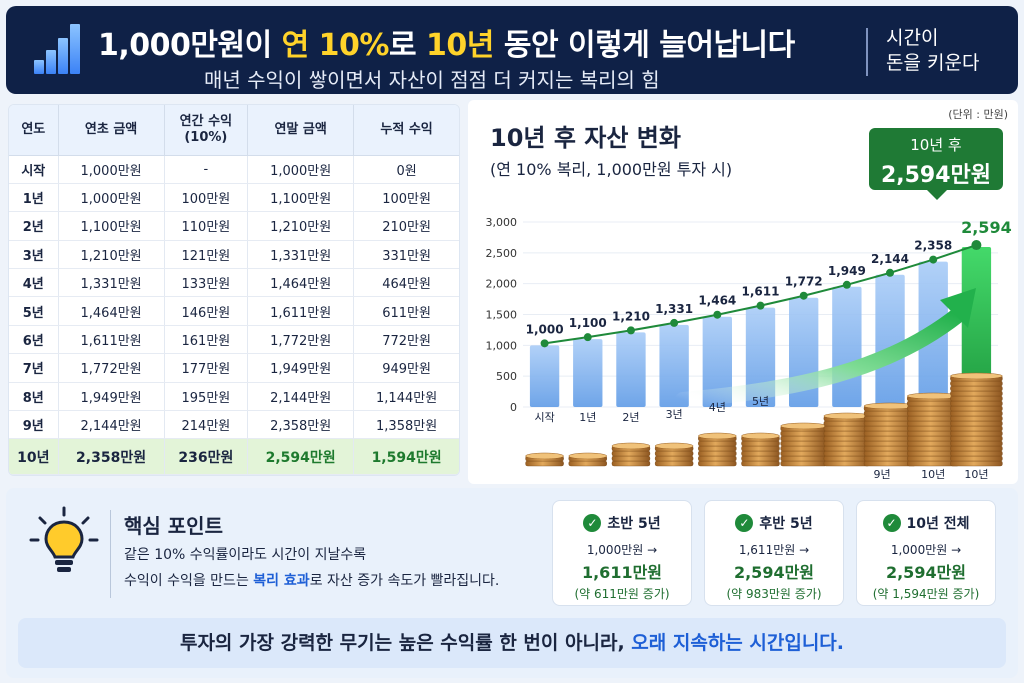 The image size is (1024, 683). What do you see at coordinates (301, 130) in the screenshot?
I see `table-header-cell: 연말 금액` at bounding box center [301, 130].